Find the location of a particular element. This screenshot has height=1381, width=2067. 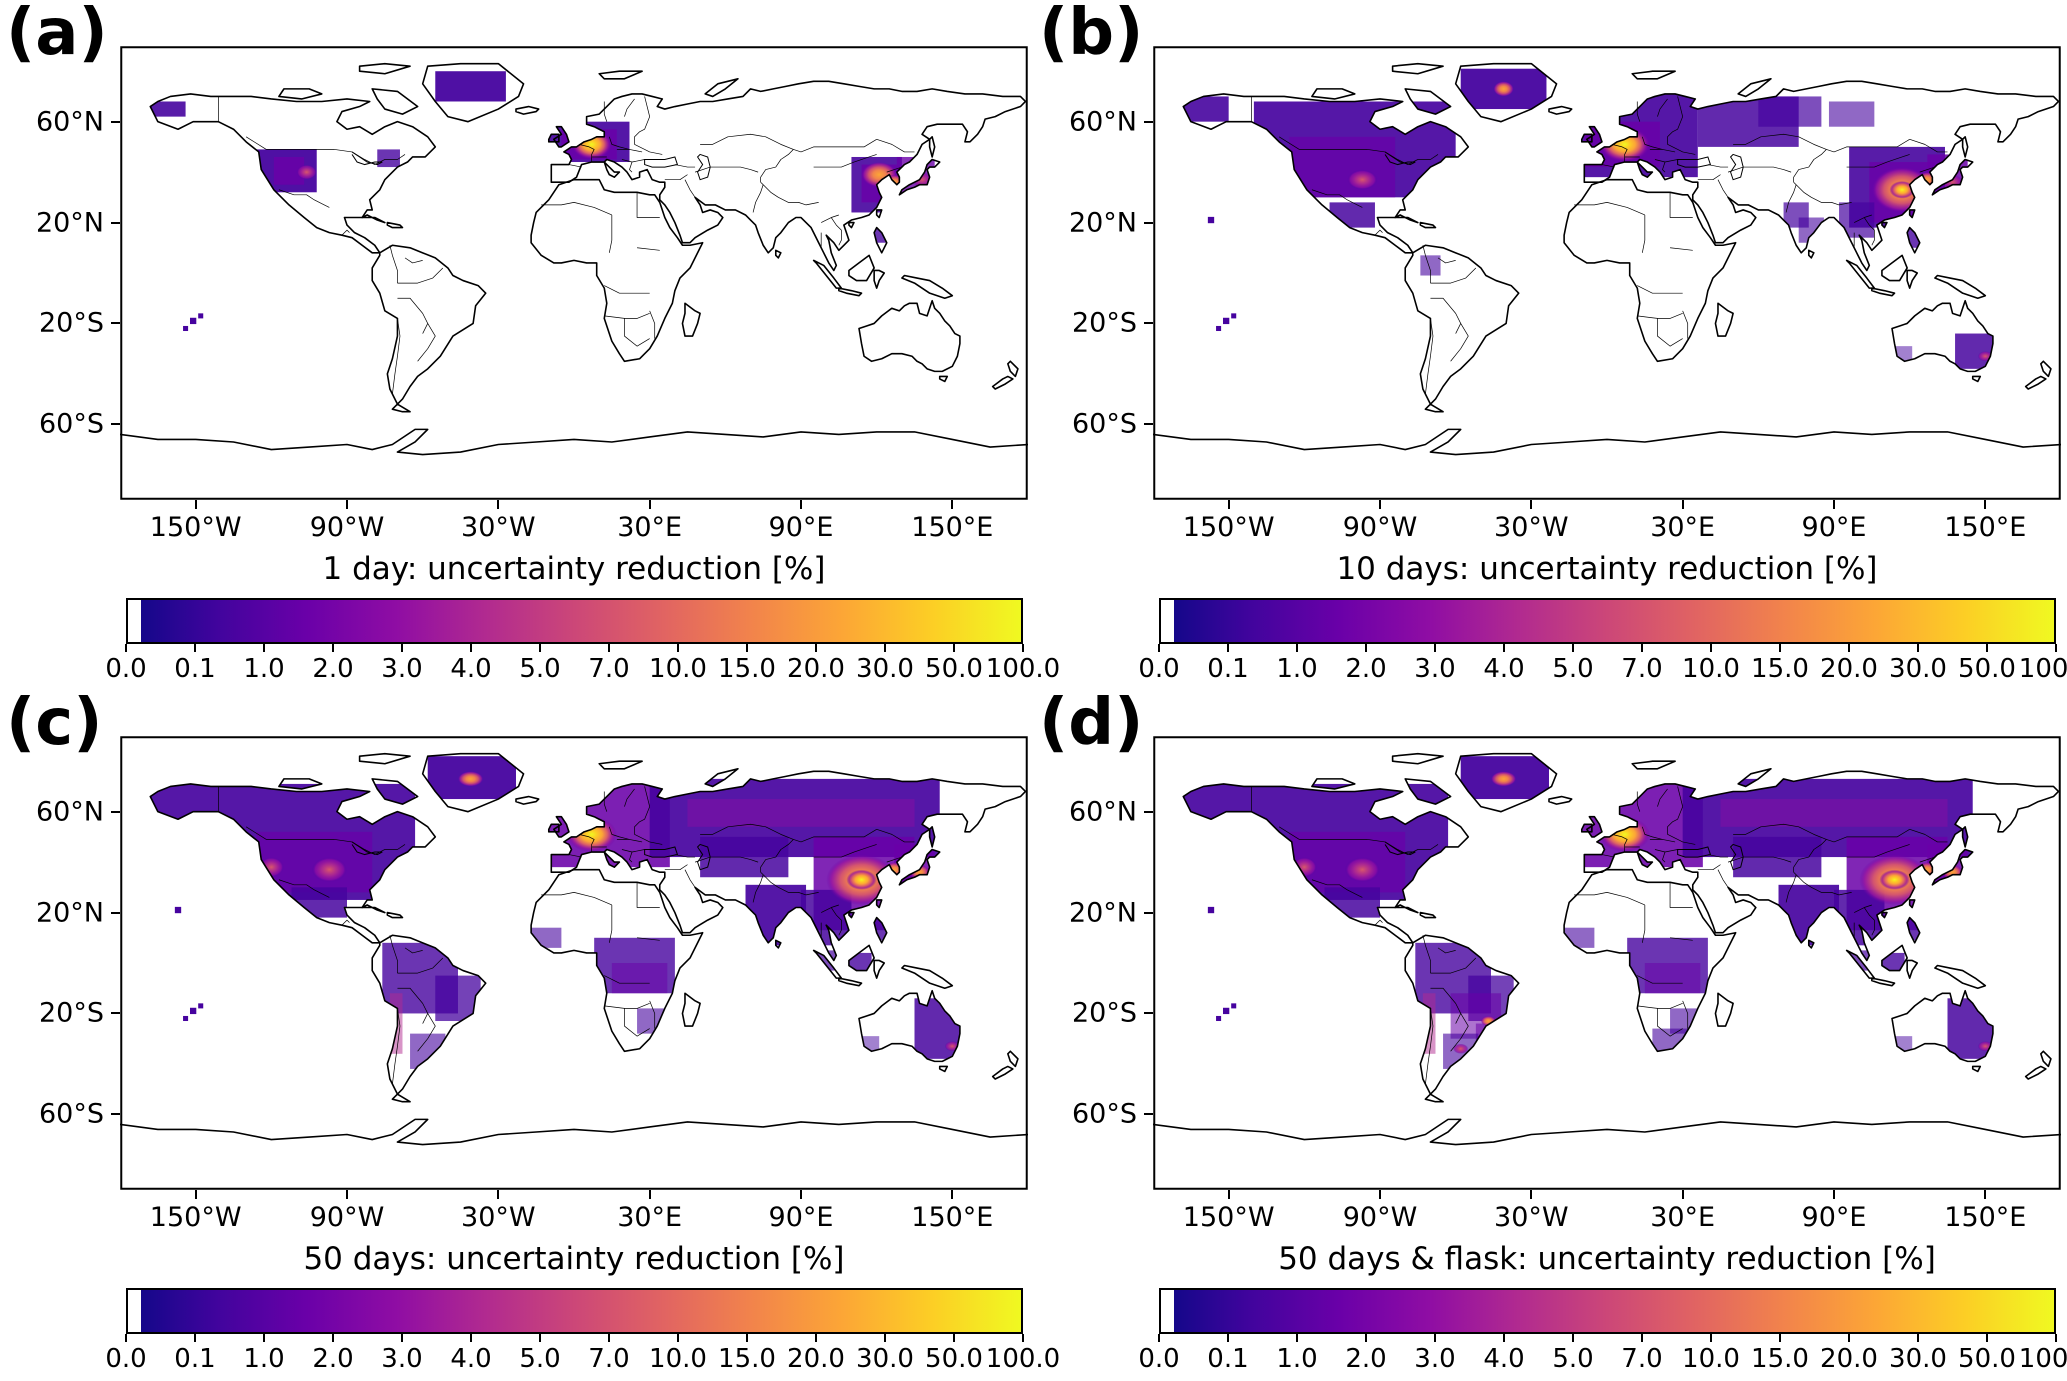

map-title-b: 10 days: uncertainty reduction [%] is located at coordinates (1607, 569).